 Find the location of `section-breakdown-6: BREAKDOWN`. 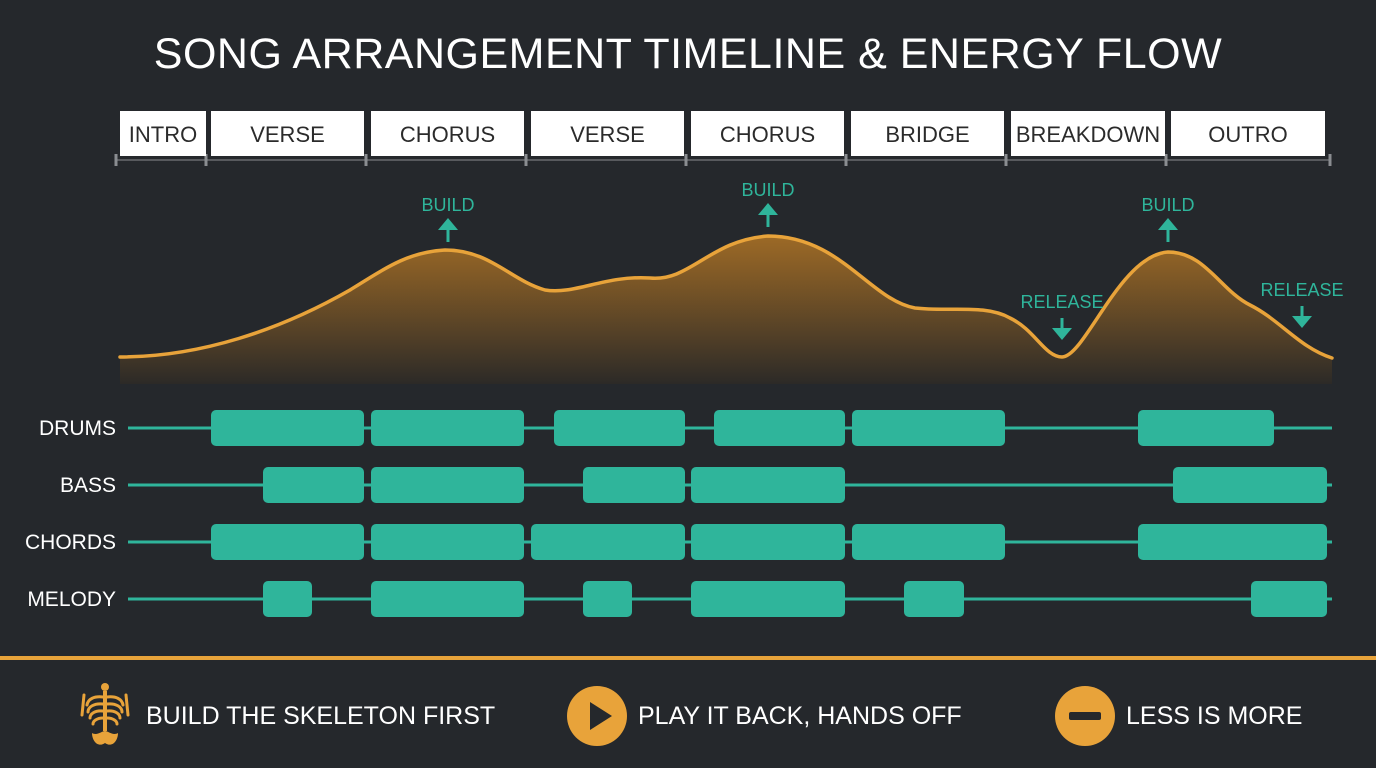

section-breakdown-6: BREAKDOWN is located at coordinates (1088, 133).